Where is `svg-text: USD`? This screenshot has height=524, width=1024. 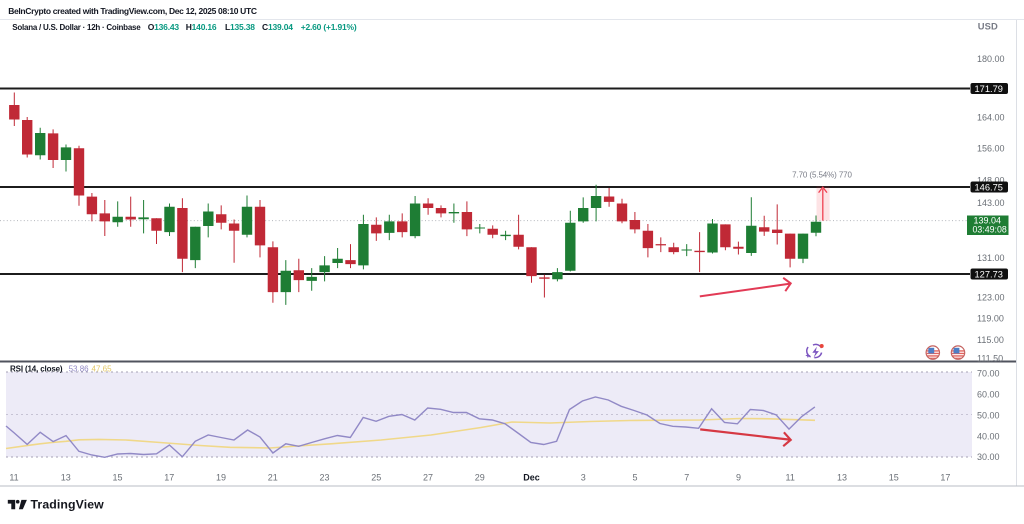
svg-text: USD is located at coordinates (988, 26).